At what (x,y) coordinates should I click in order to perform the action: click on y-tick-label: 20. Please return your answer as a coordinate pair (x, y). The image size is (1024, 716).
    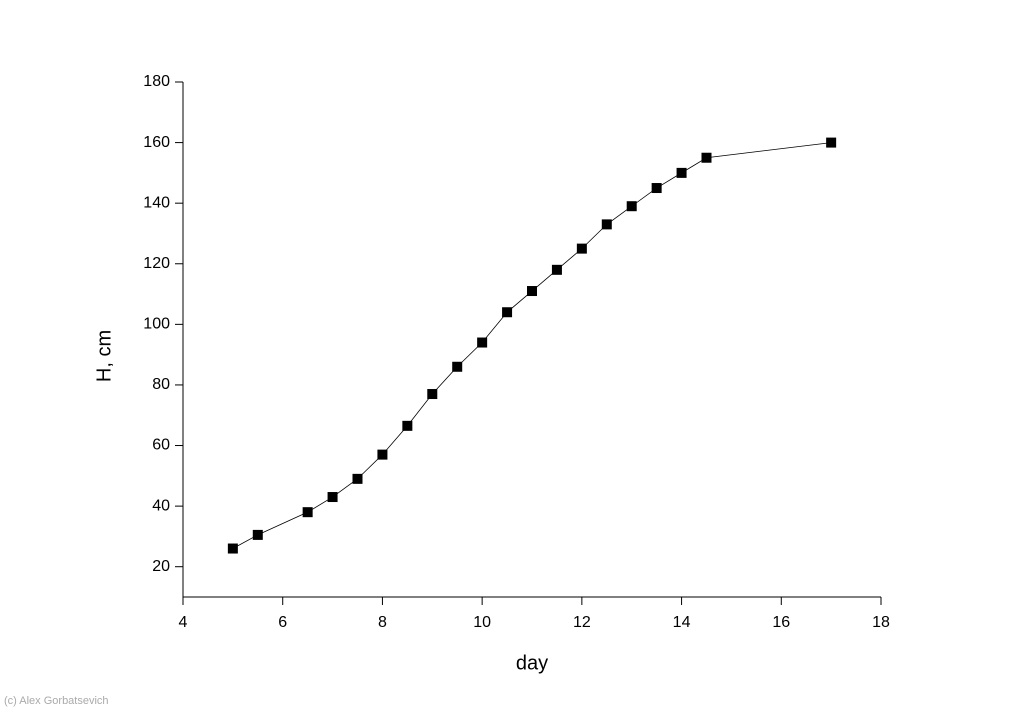
    Looking at the image, I should click on (161, 566).